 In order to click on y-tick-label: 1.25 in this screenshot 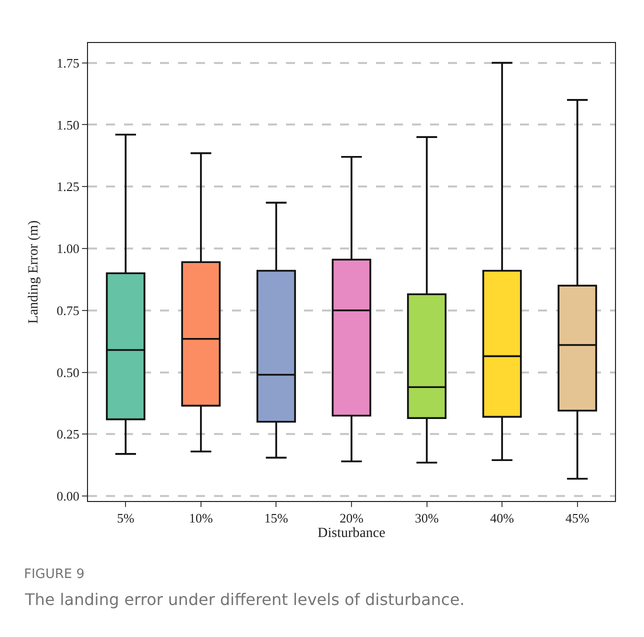, I will do `click(68, 186)`.